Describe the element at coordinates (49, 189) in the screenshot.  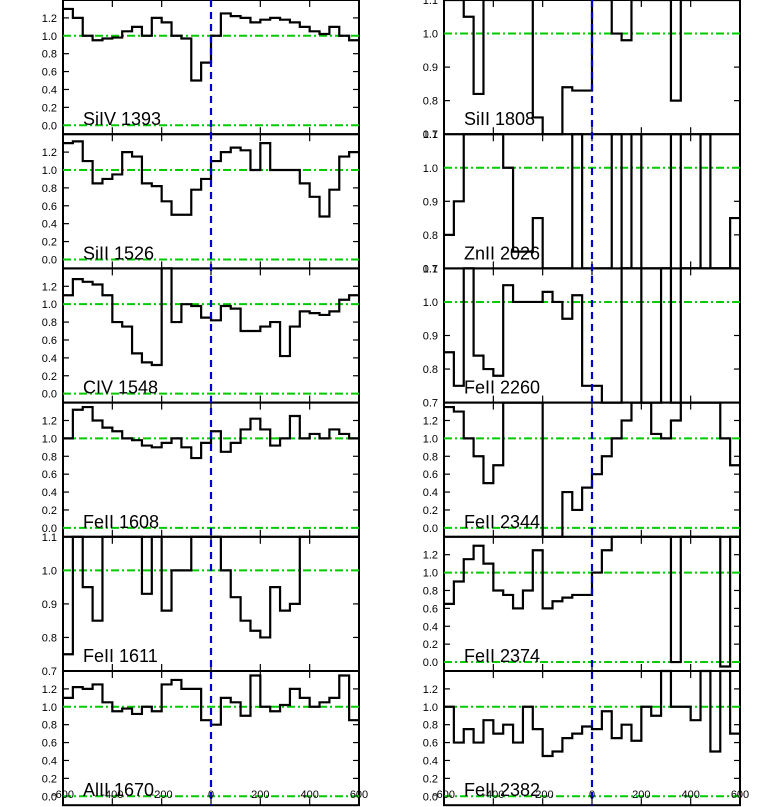
I see `panel-siii-1526-ytick-label: 0.8` at that location.